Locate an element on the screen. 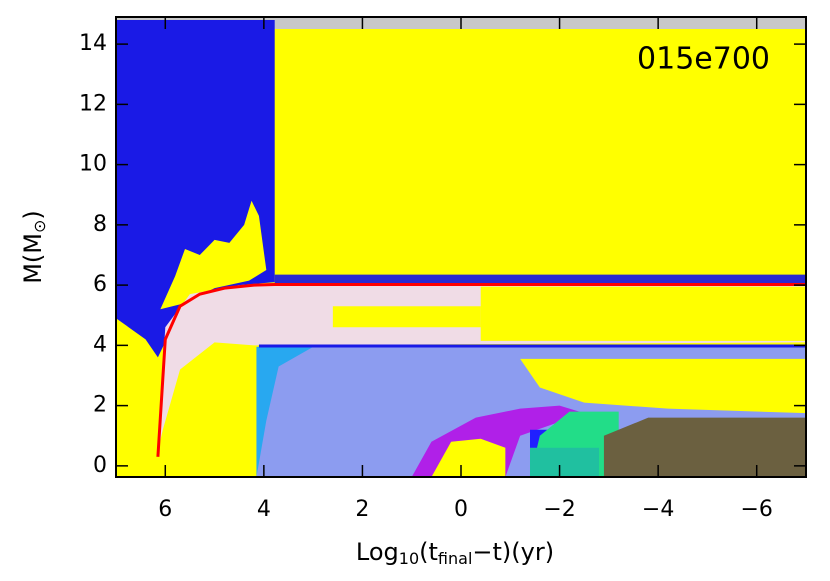  x-tick-label: −2 is located at coordinates (559, 509).